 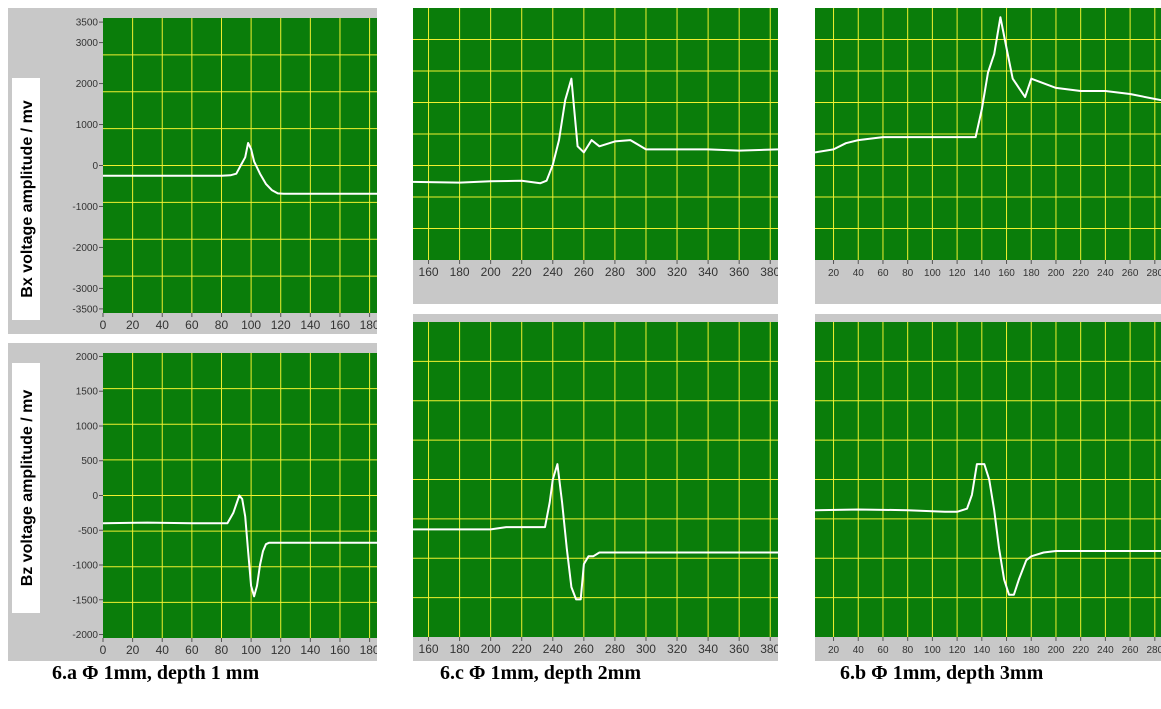 What do you see at coordinates (88, 531) in the screenshot?
I see `y-tick-label: -500` at bounding box center [88, 531].